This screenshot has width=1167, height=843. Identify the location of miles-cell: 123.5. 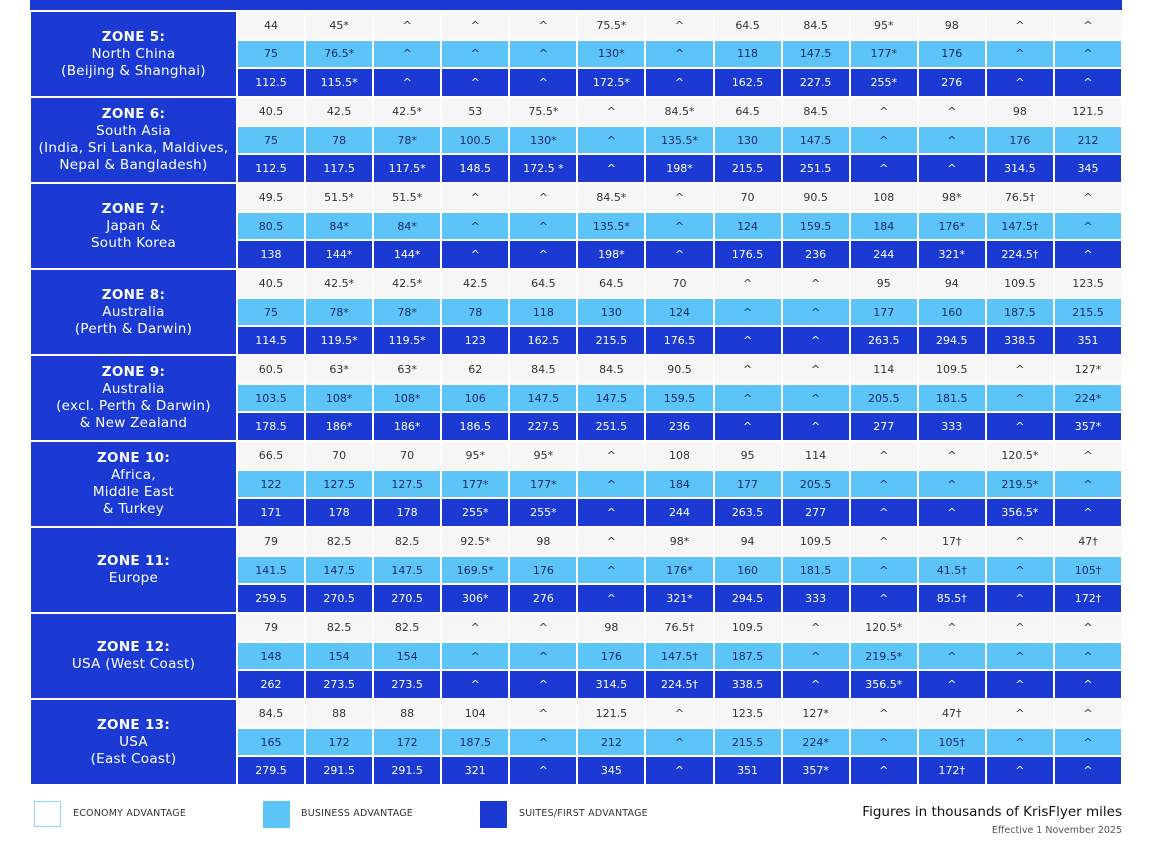
(747, 713).